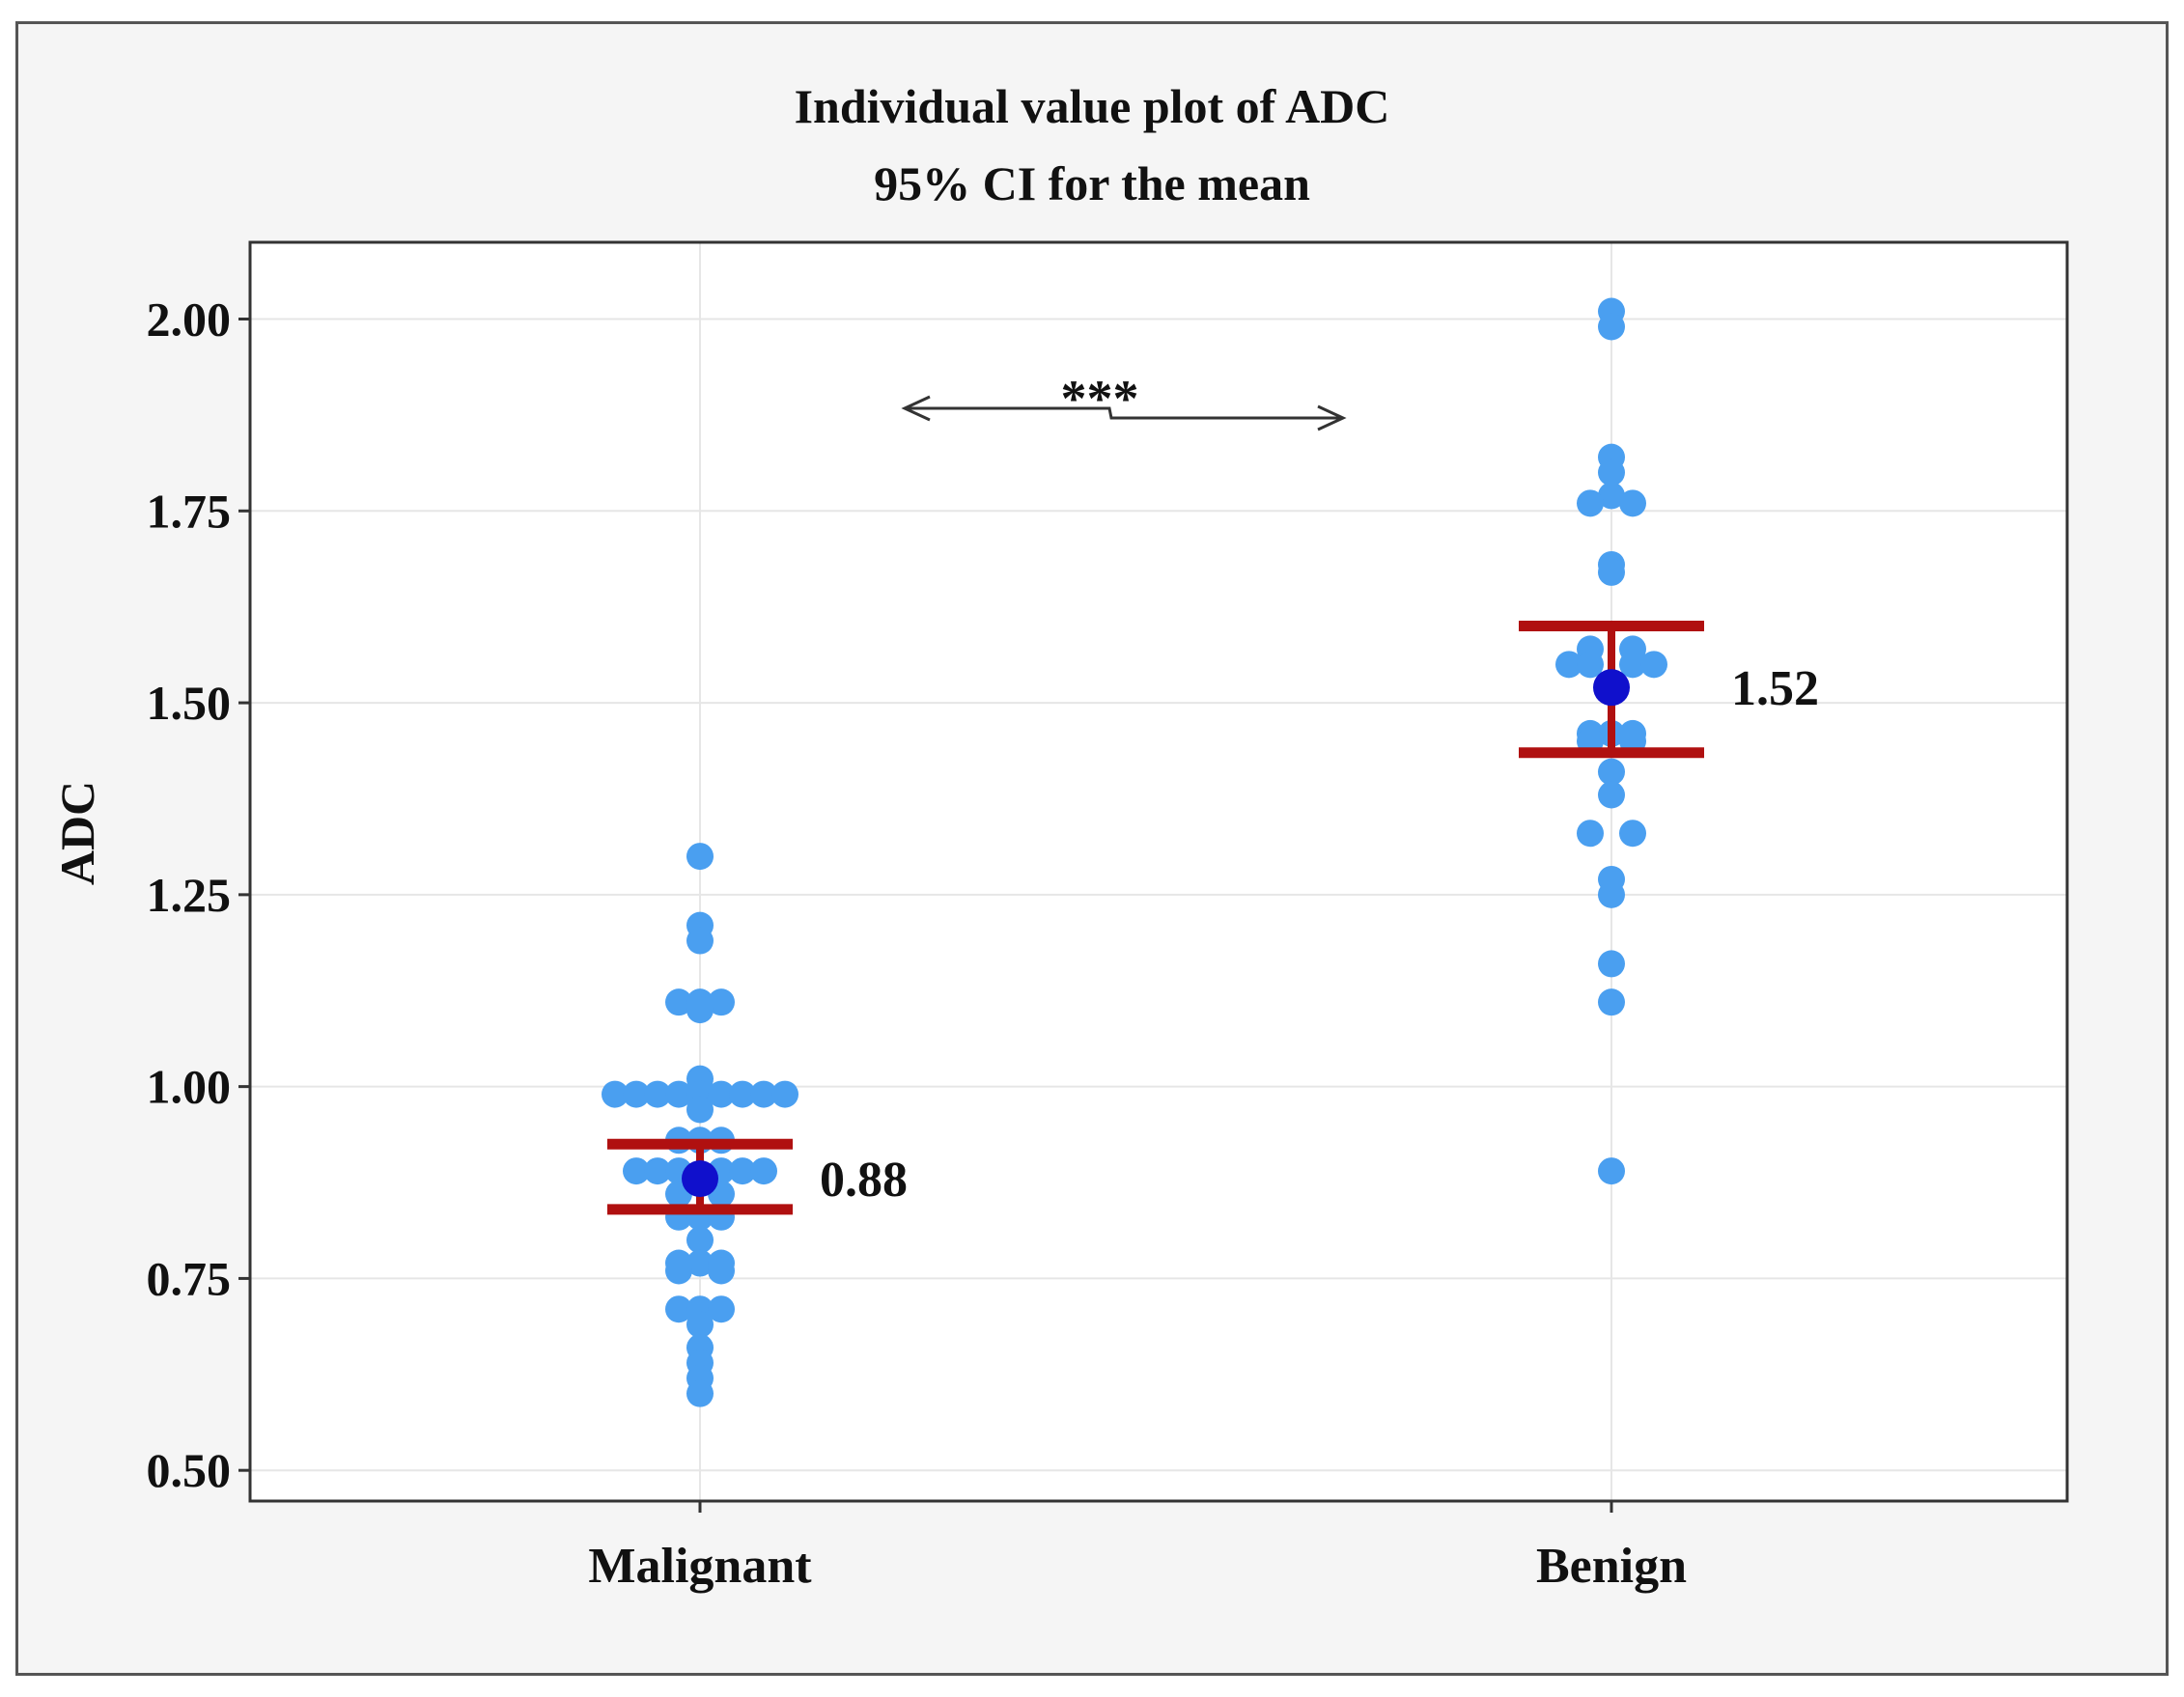 This screenshot has width=2184, height=1697. I want to click on significance-label: ***, so click(1100, 399).